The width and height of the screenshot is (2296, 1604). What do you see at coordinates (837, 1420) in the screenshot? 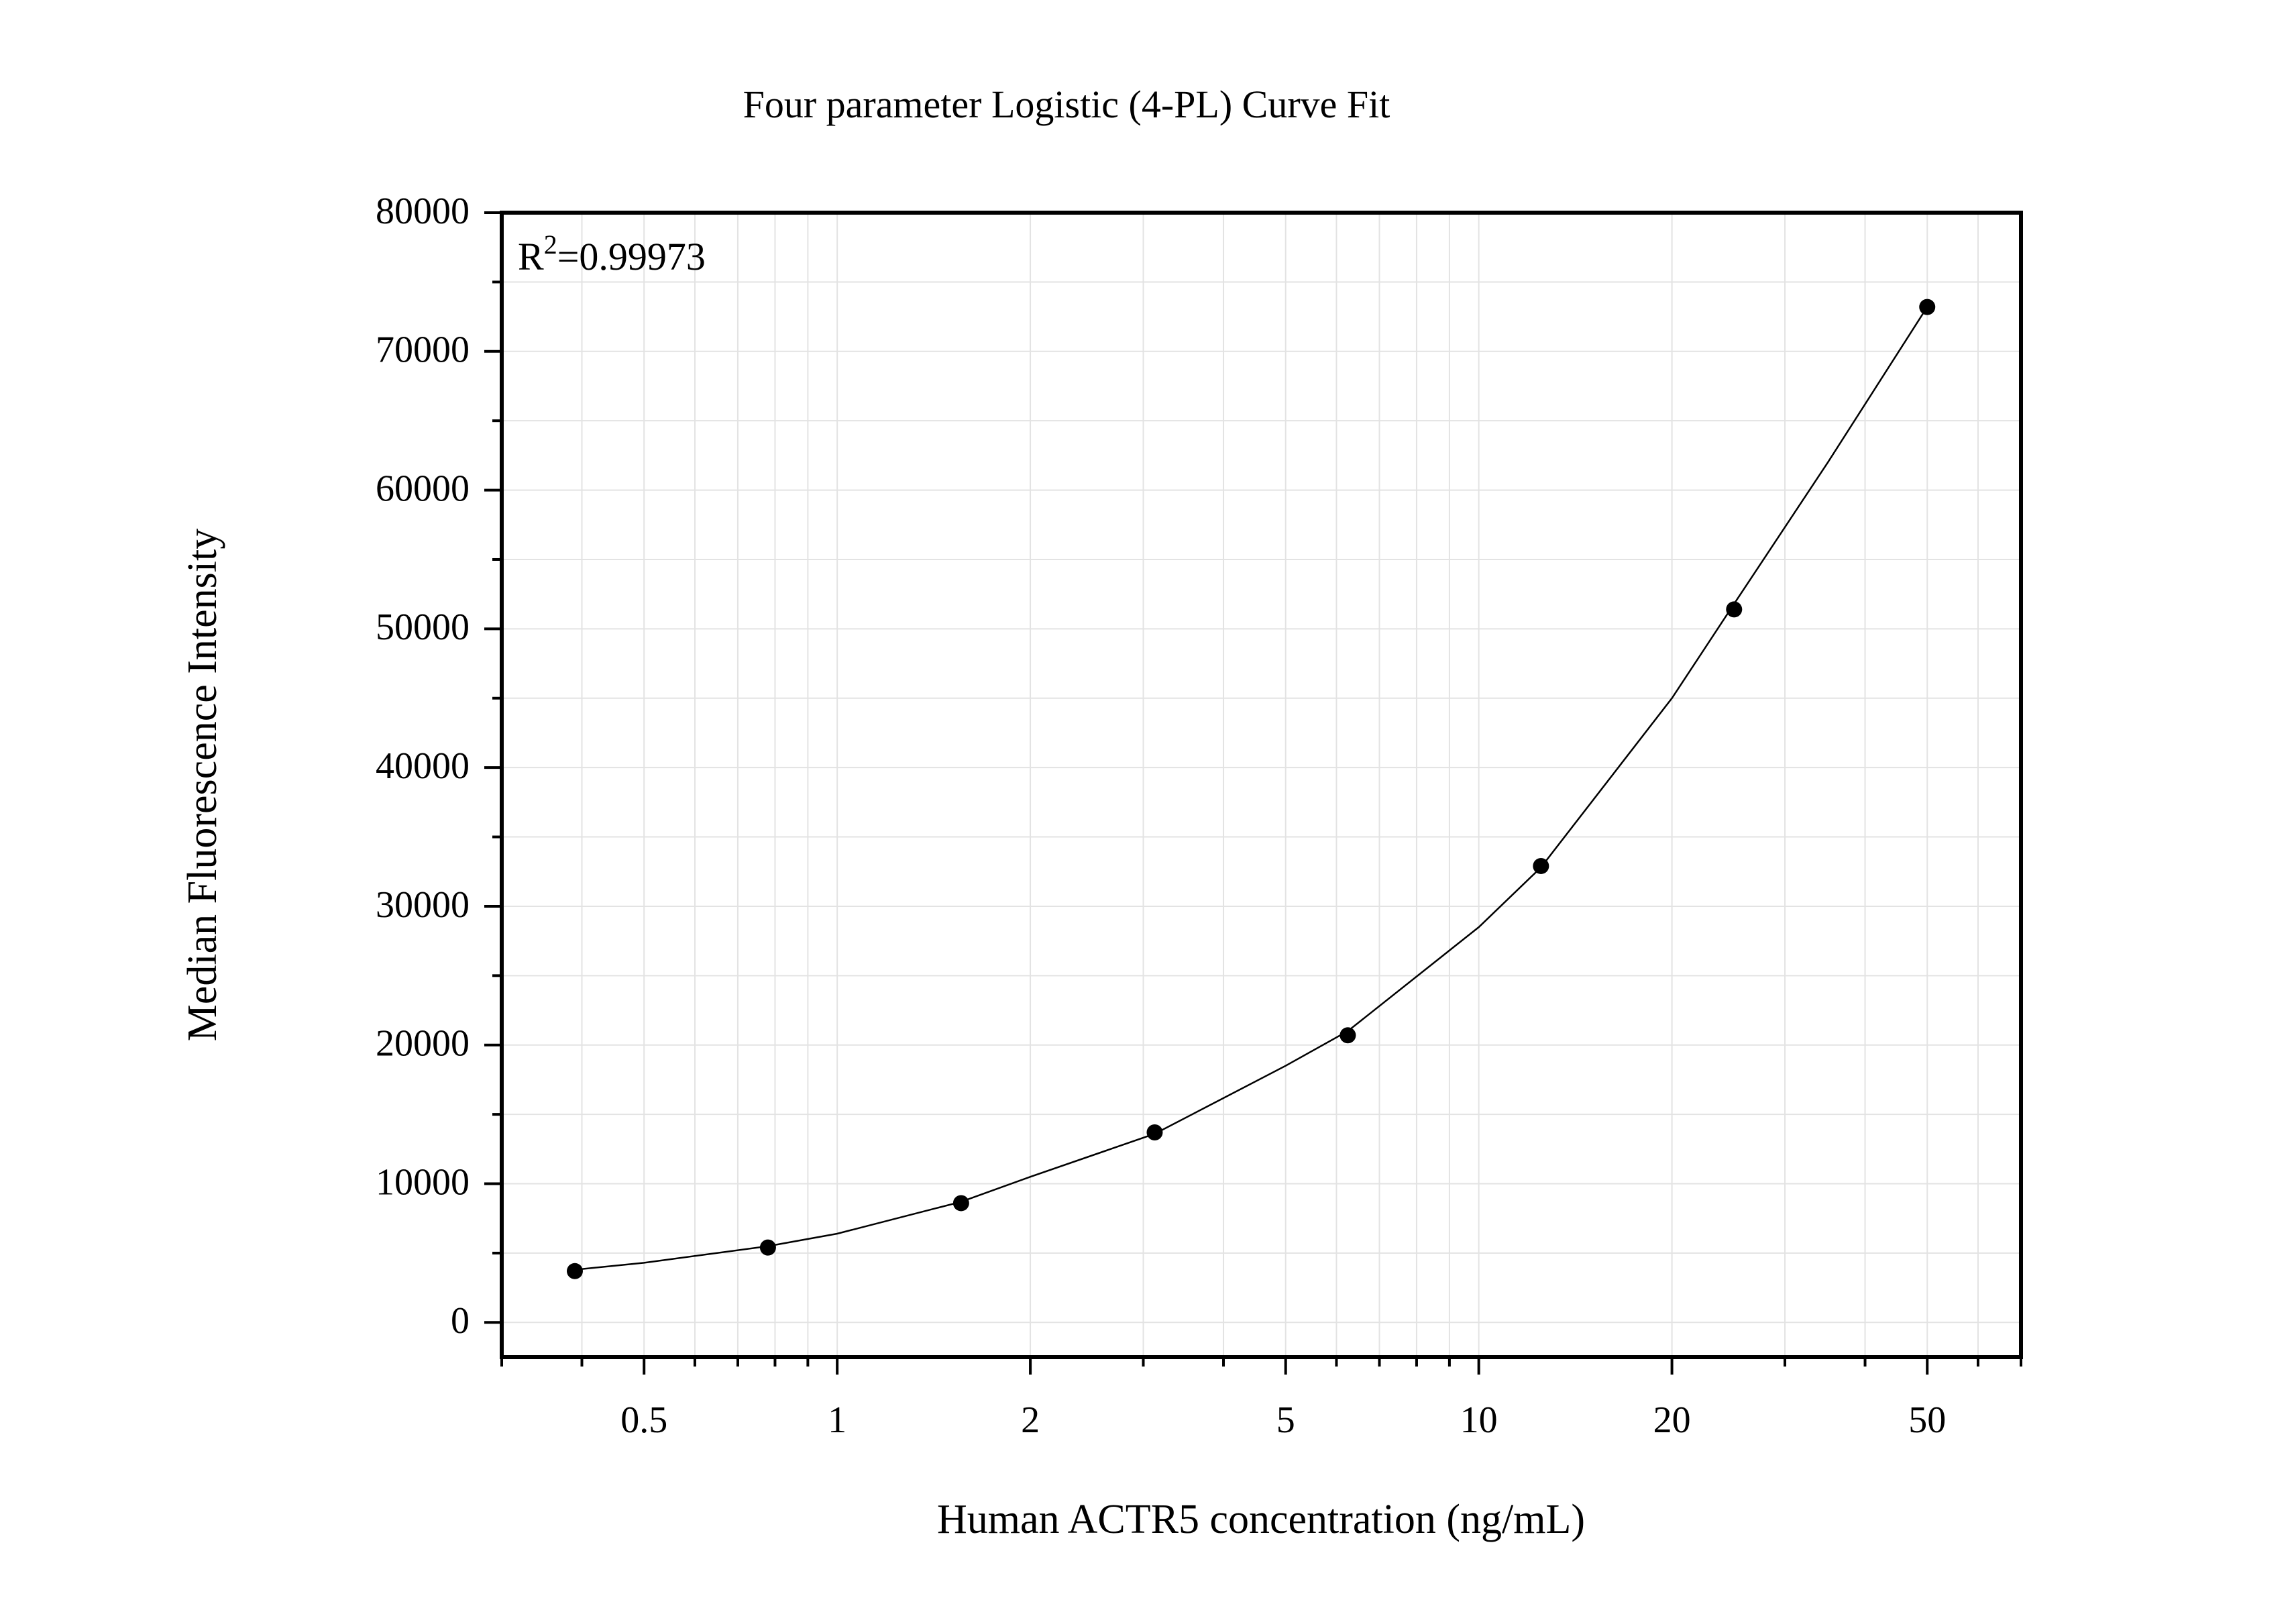
I see `x-tick-label: 1` at bounding box center [837, 1420].